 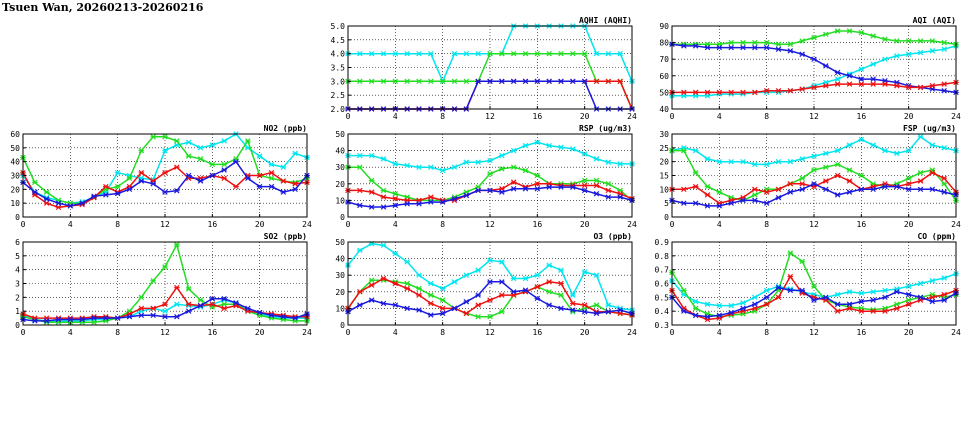 What do you see at coordinates (17, 311) in the screenshot?
I see `y-tick-label: 1` at bounding box center [17, 311].